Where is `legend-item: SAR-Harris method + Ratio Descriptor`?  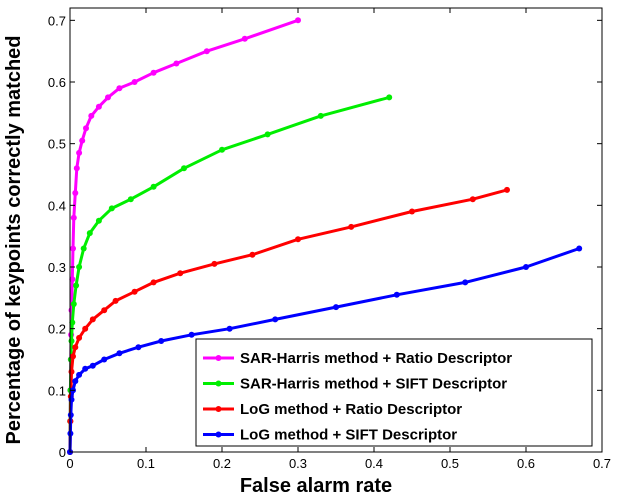
legend-item: SAR-Harris method + Ratio Descriptor is located at coordinates (357, 358).